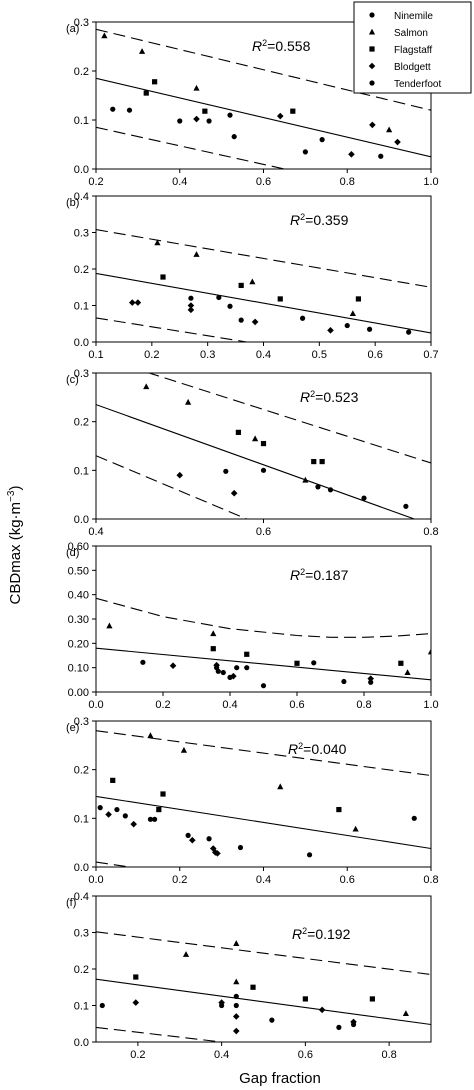 This screenshot has height=1090, width=474. What do you see at coordinates (113, 864) in the screenshot?
I see `lower-prediction-band` at bounding box center [113, 864].